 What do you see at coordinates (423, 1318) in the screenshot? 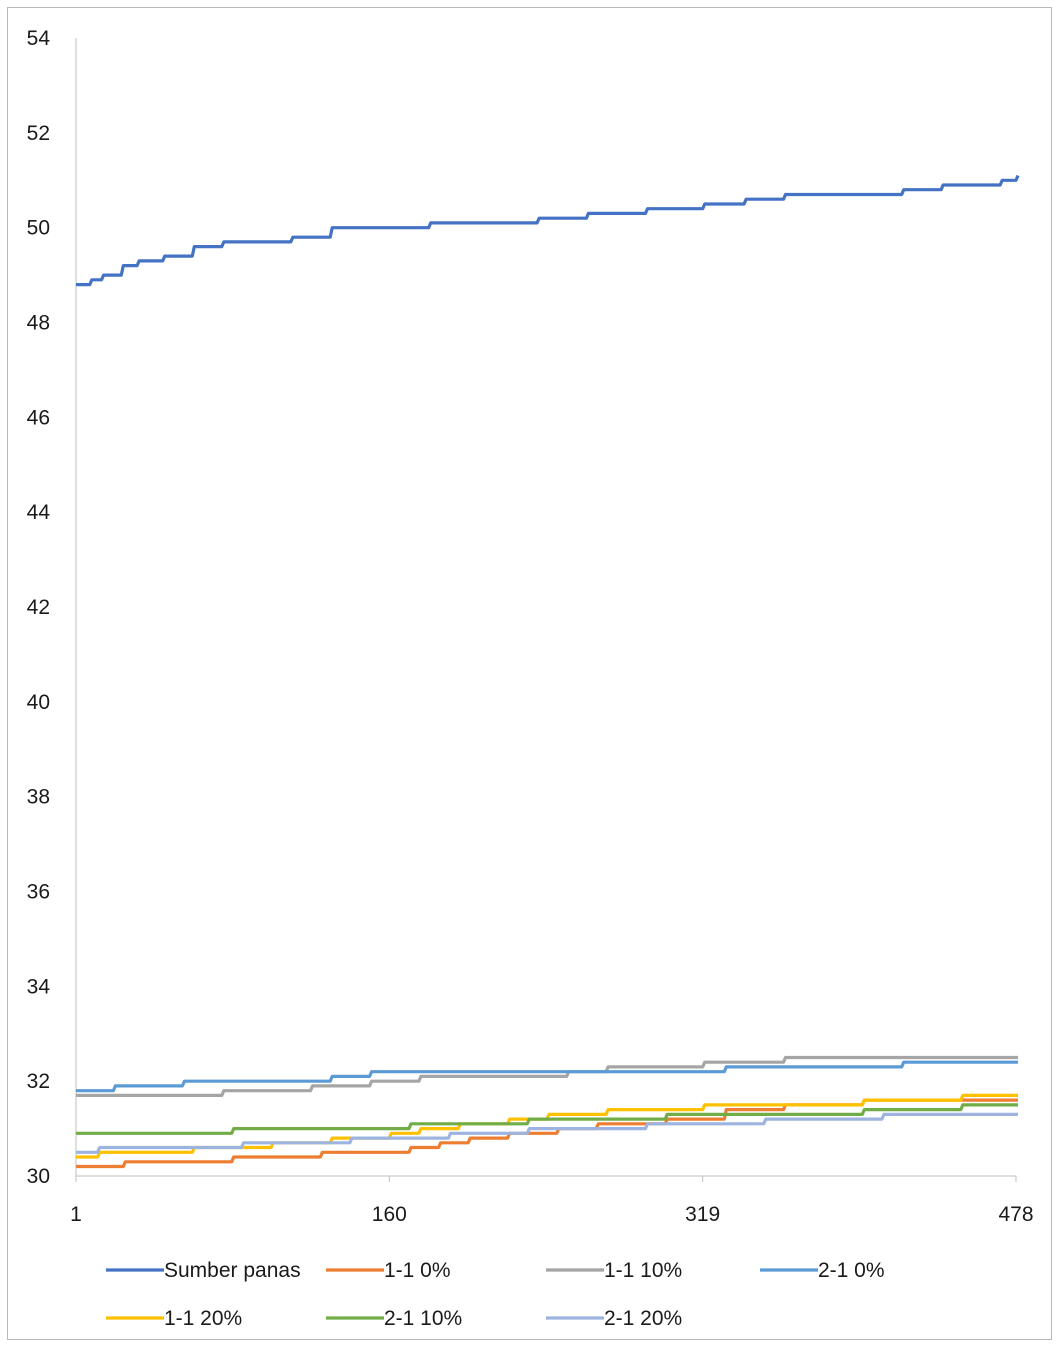
I see `legend-label: 2-1 10%` at bounding box center [423, 1318].